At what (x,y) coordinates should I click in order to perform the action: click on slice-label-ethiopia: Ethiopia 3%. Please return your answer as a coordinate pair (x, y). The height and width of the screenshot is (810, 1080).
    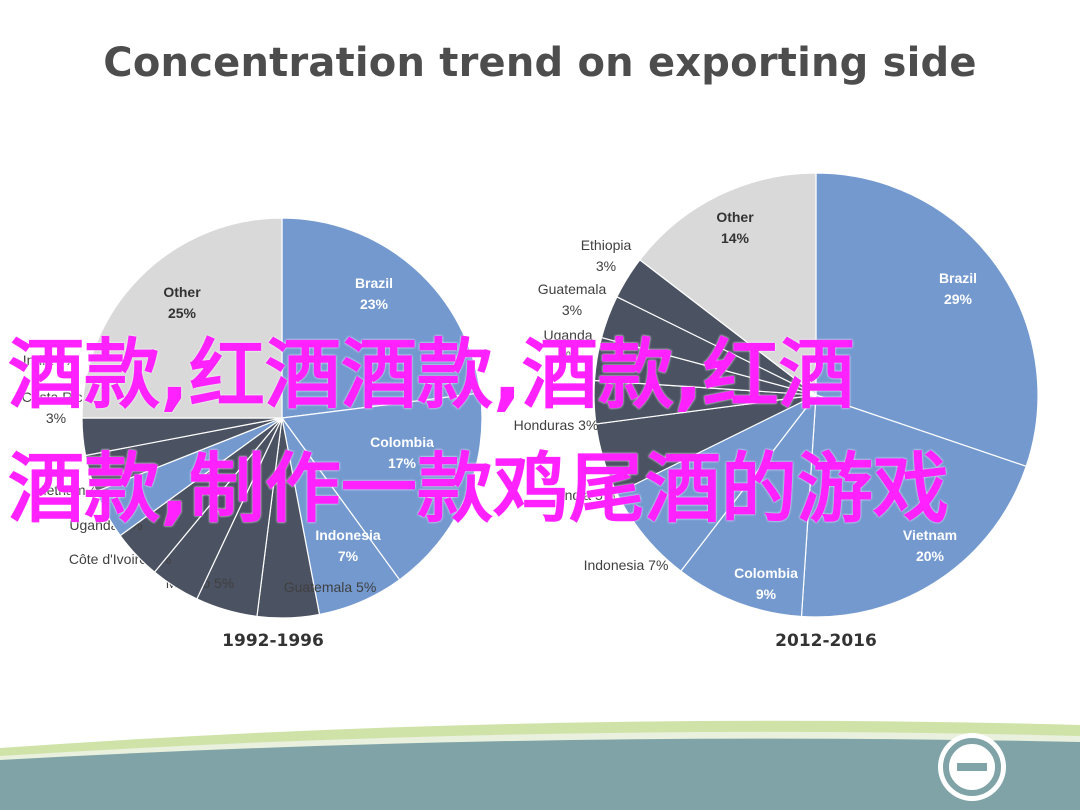
    Looking at the image, I should click on (606, 255).